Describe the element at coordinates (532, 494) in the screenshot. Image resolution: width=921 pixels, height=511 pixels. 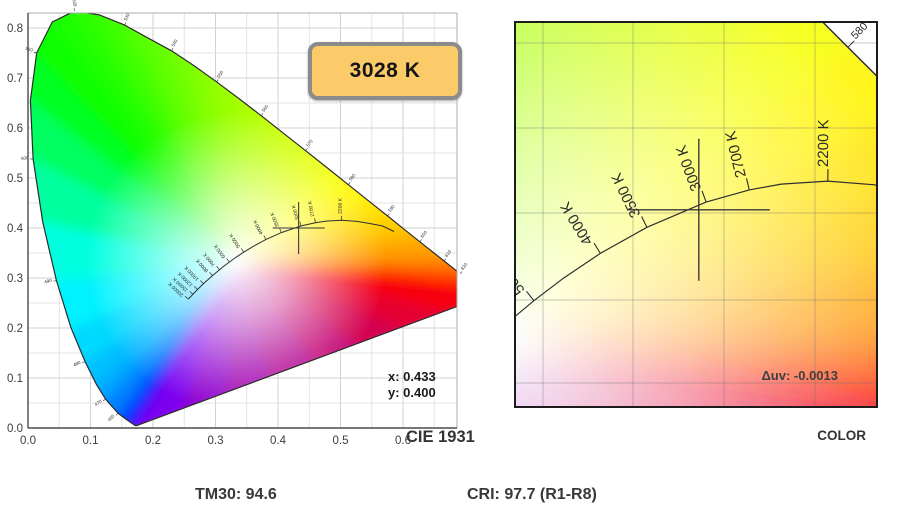
I see `cri-value: CRI: 97.7 (R1-R8)` at that location.